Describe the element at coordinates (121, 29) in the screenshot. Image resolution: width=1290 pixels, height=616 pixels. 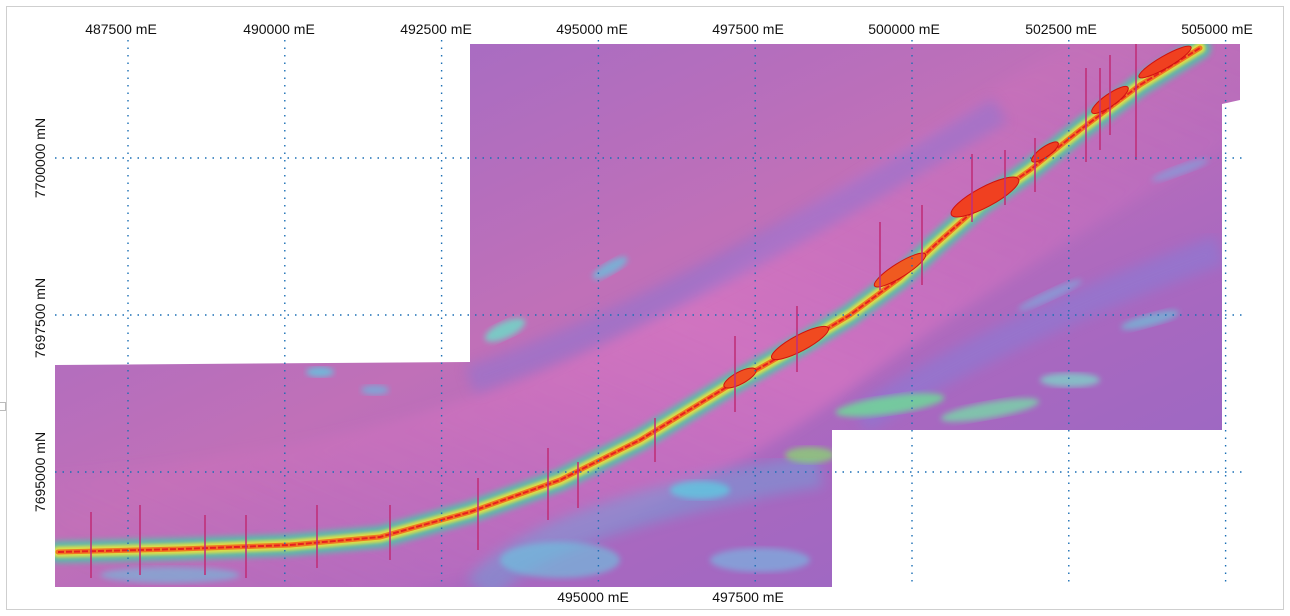
I see `easting-label: 487500 mE` at that location.